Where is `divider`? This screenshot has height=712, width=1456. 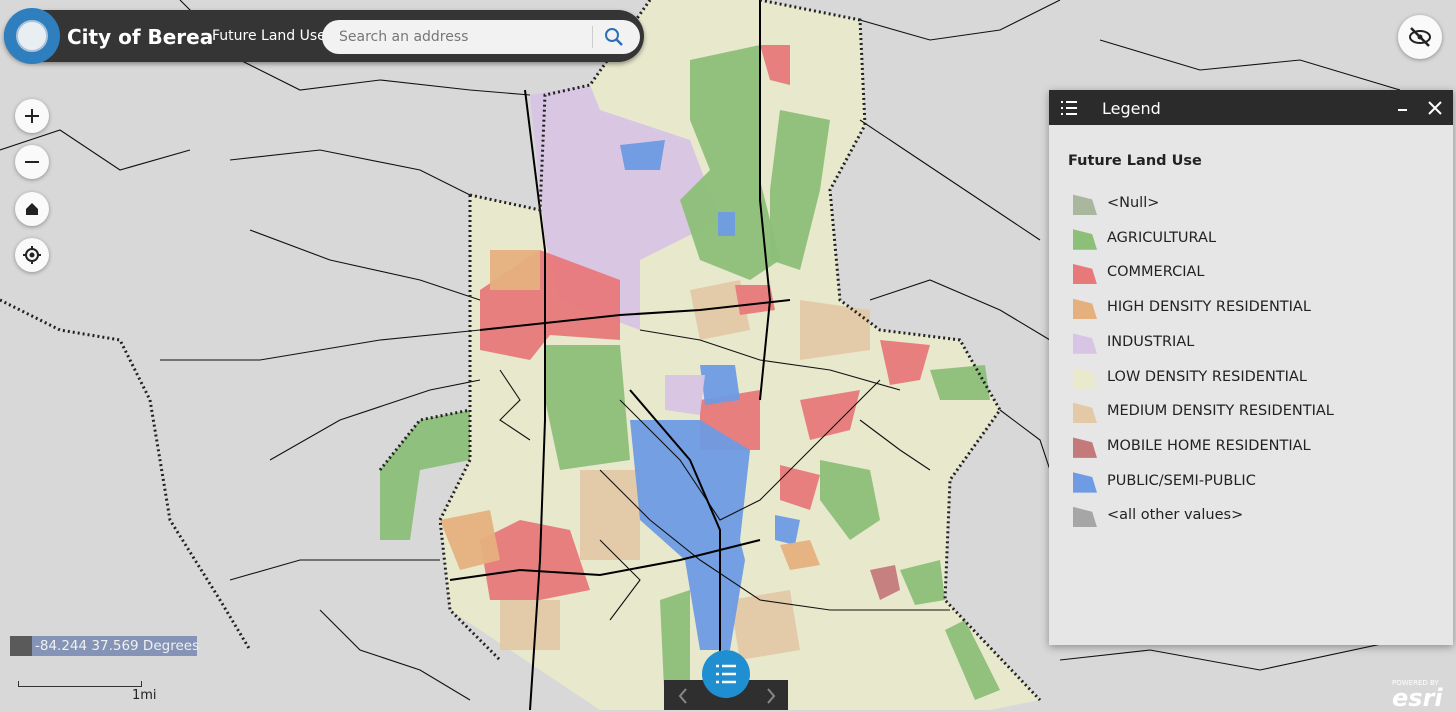
divider is located at coordinates (592, 37).